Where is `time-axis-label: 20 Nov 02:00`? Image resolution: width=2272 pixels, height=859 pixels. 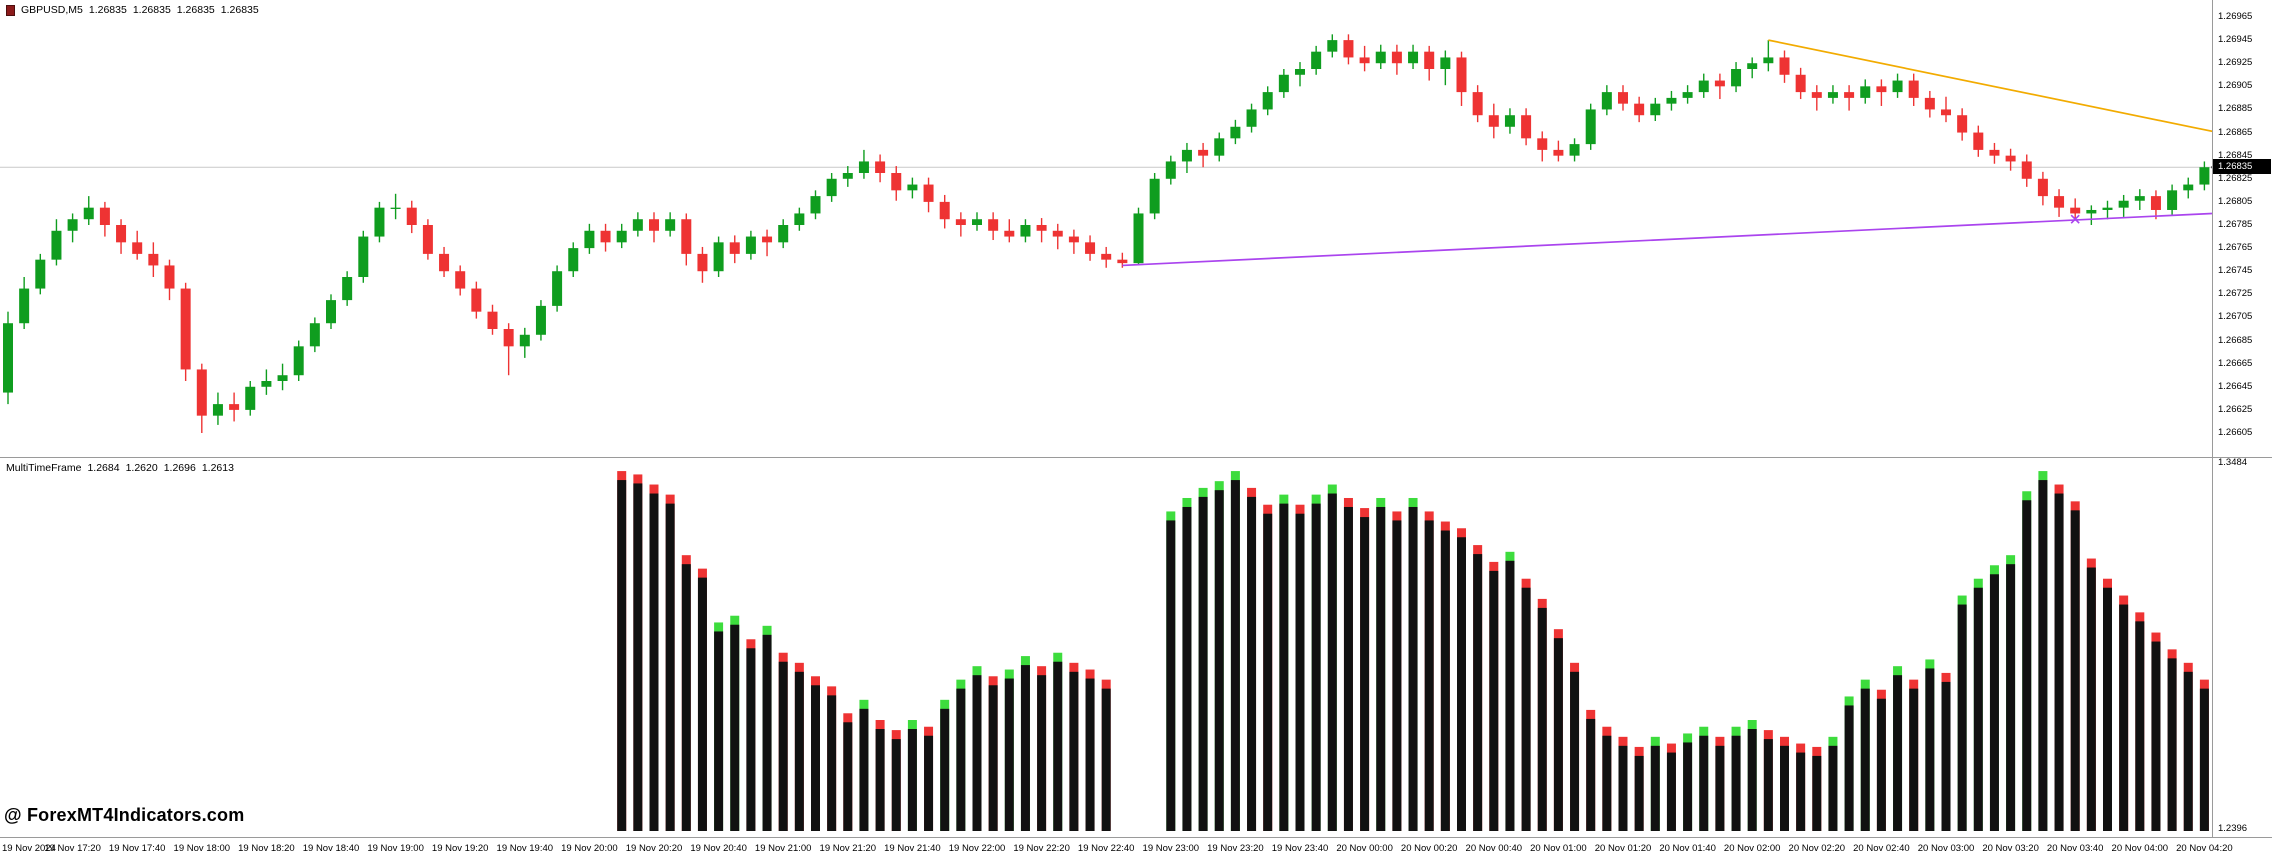
time-axis-label: 20 Nov 02:00 is located at coordinates (1752, 848).